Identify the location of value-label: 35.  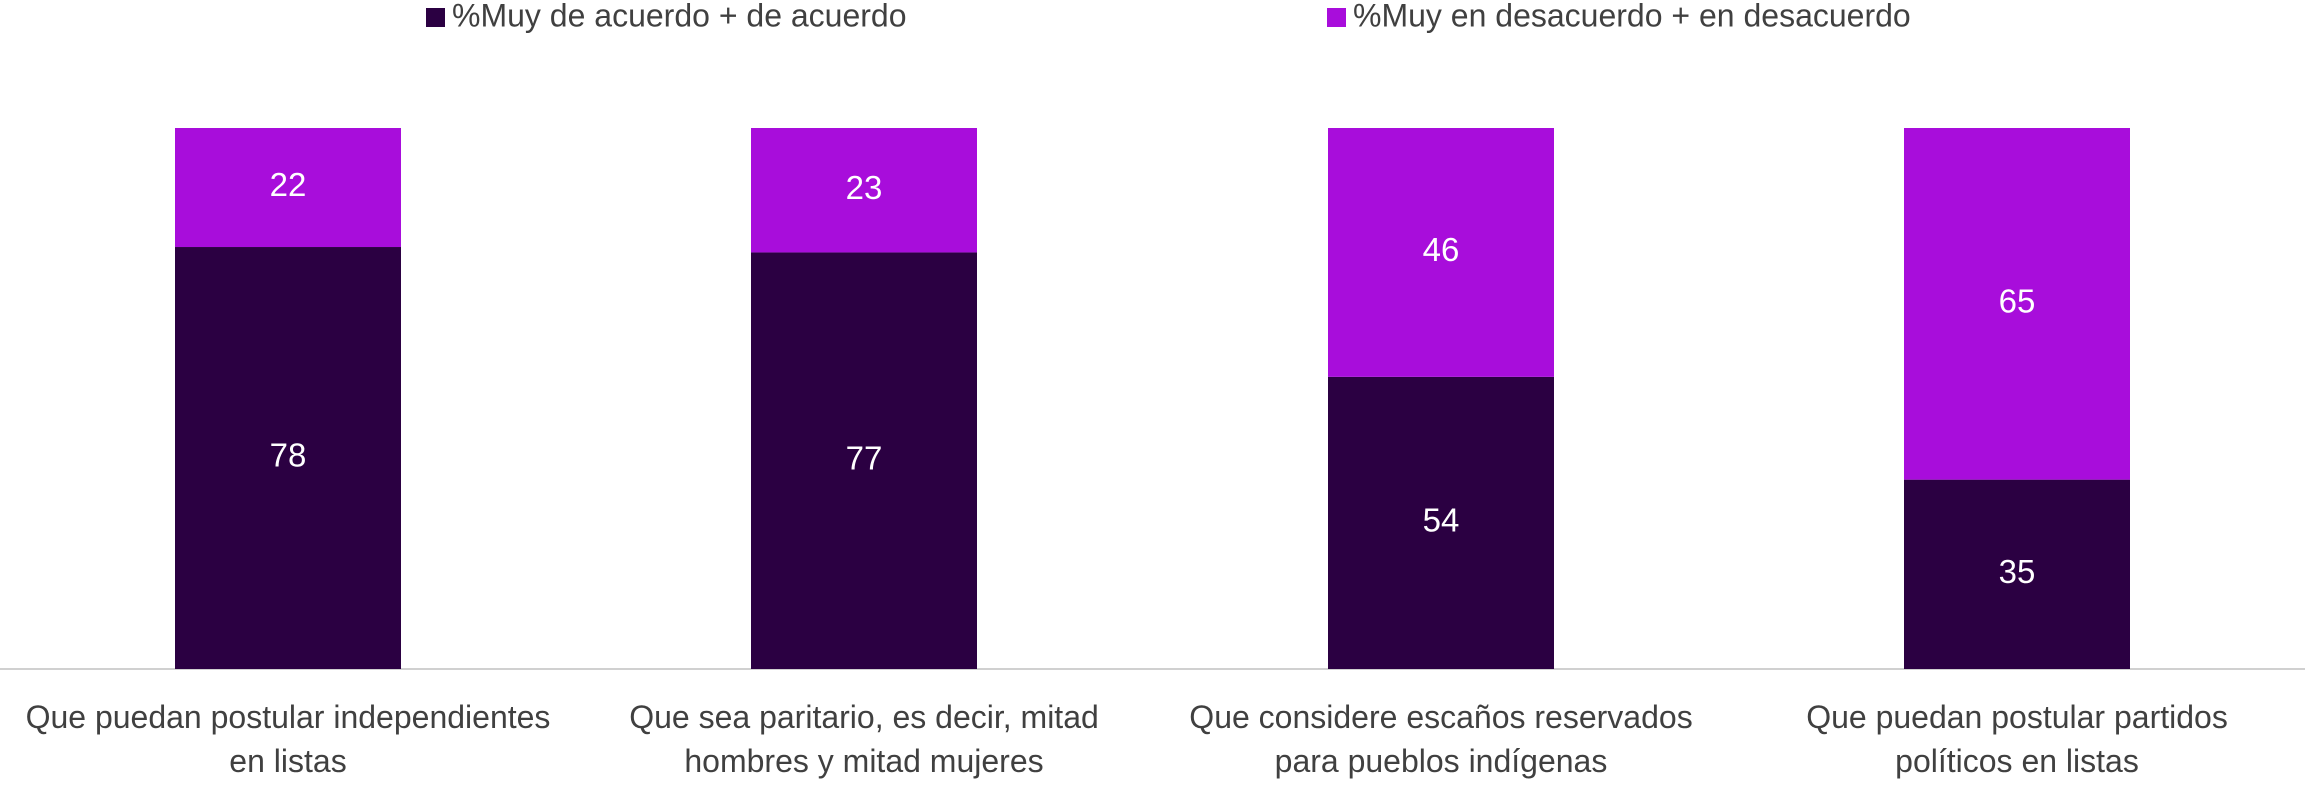
(2017, 571).